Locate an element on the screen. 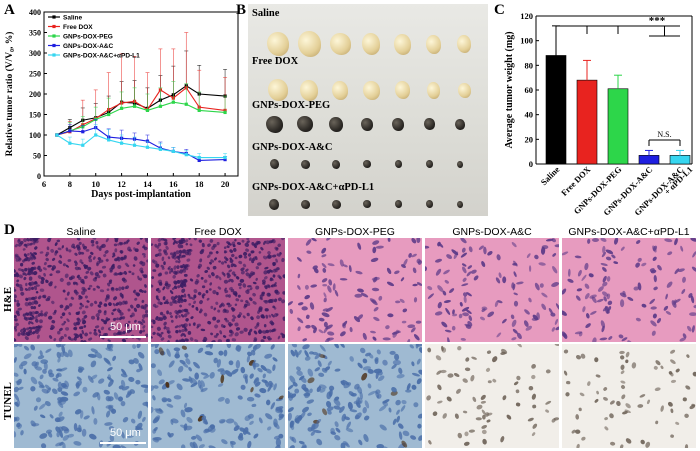 The image size is (700, 451). data-point is located at coordinates (225, 160).